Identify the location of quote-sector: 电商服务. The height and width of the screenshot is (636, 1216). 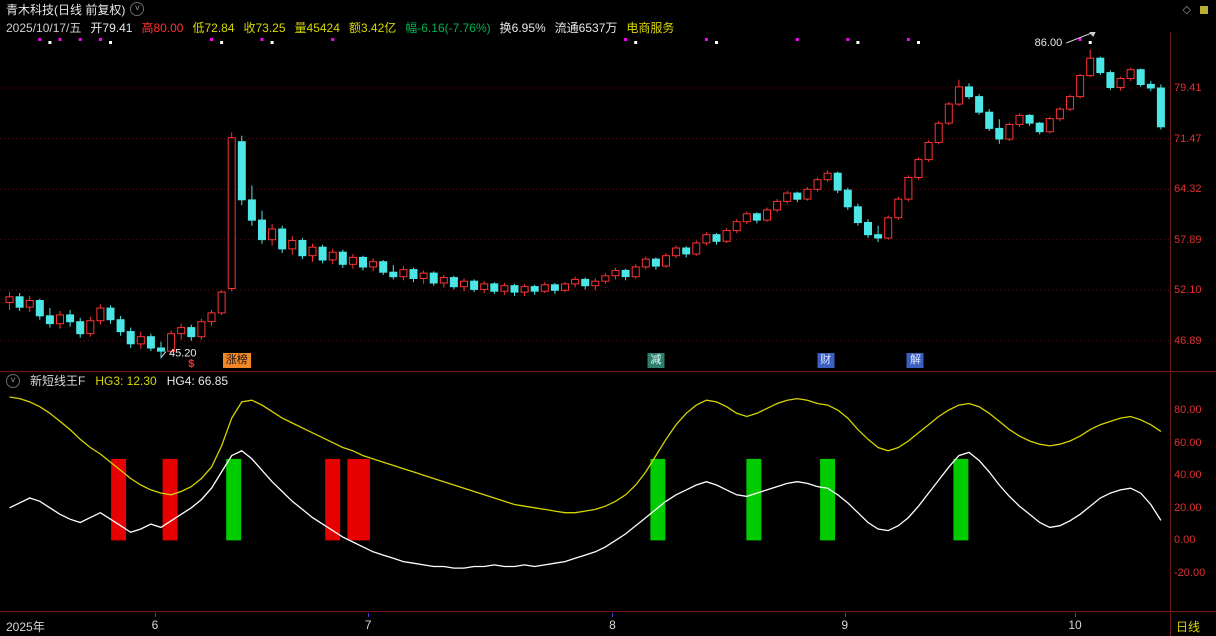
(650, 28).